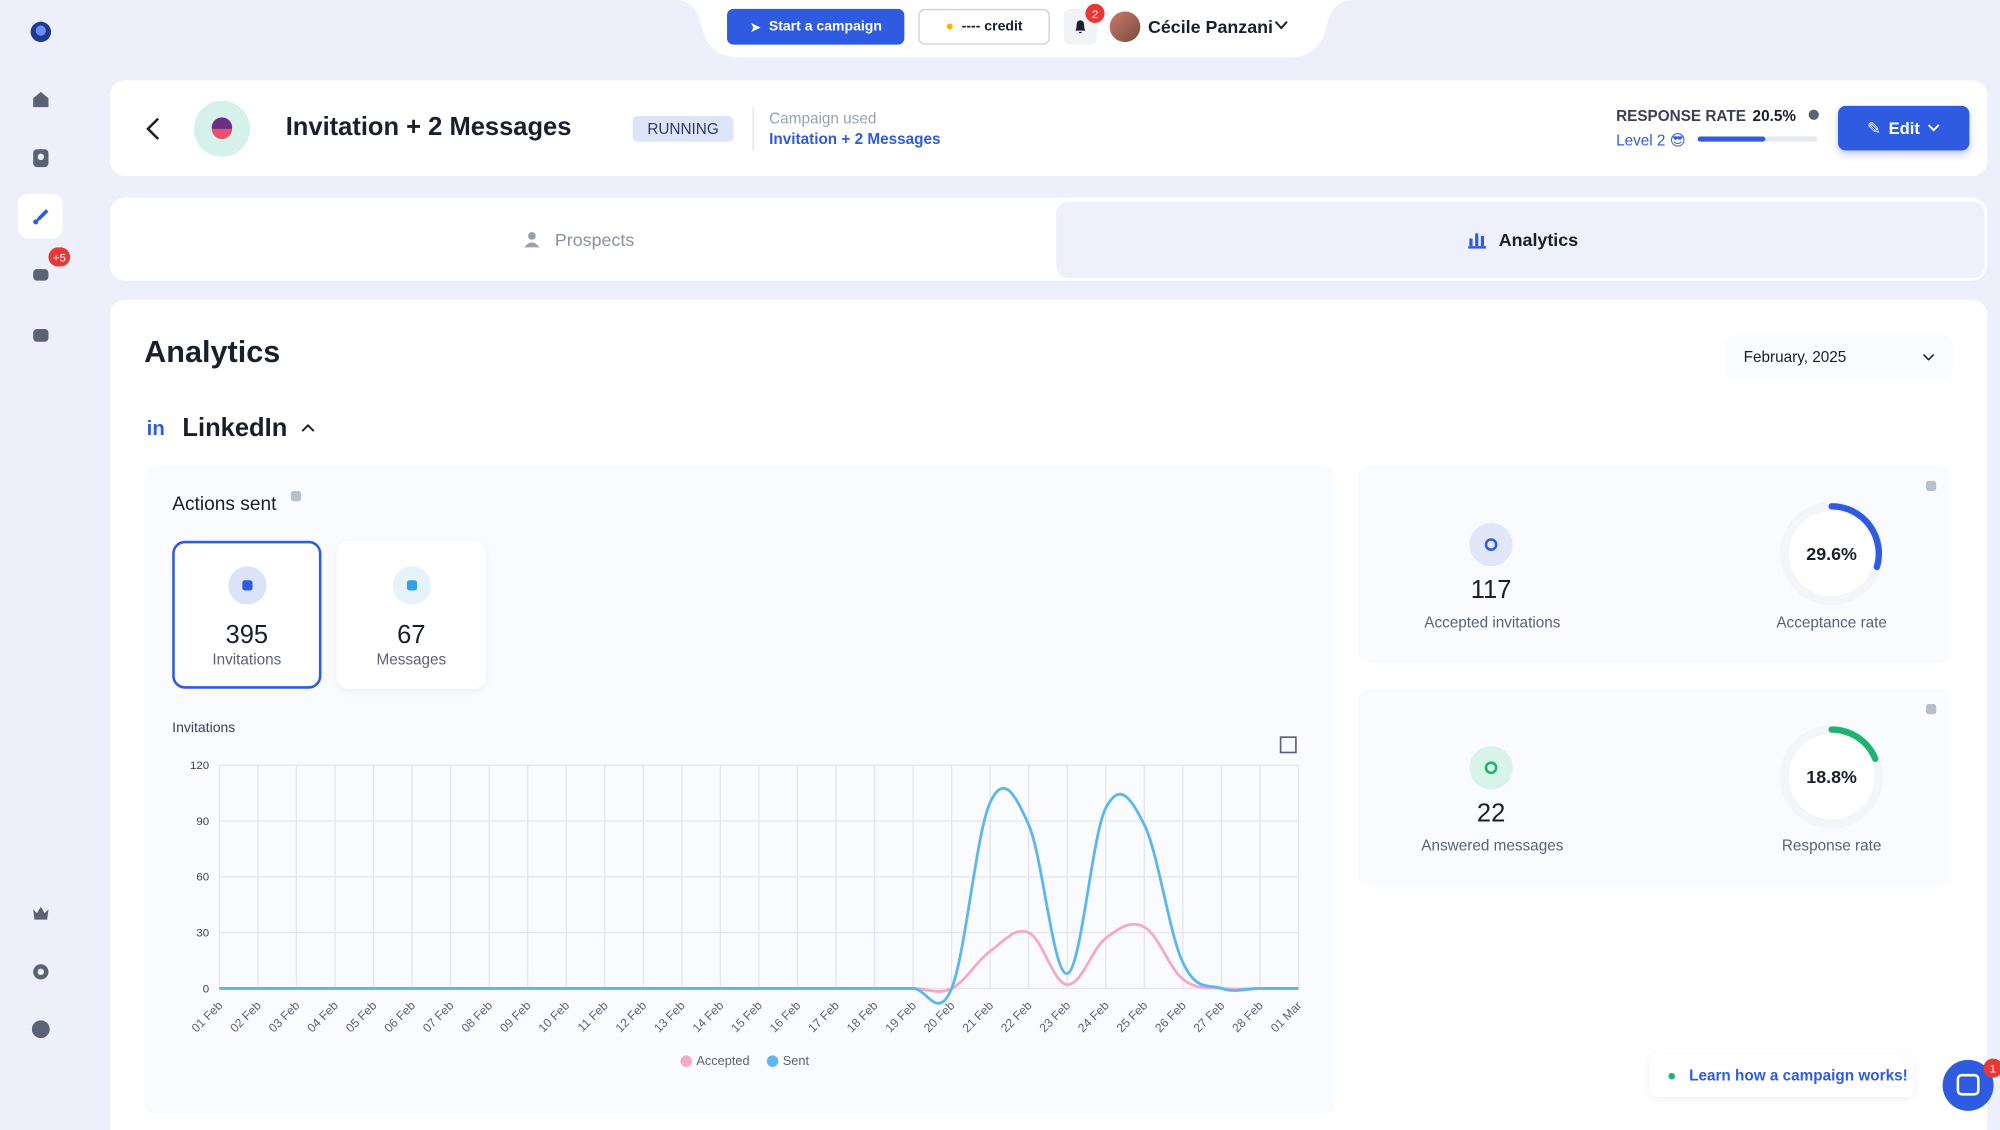 Image resolution: width=2000 pixels, height=1130 pixels. I want to click on card-label: Invitations, so click(247, 659).